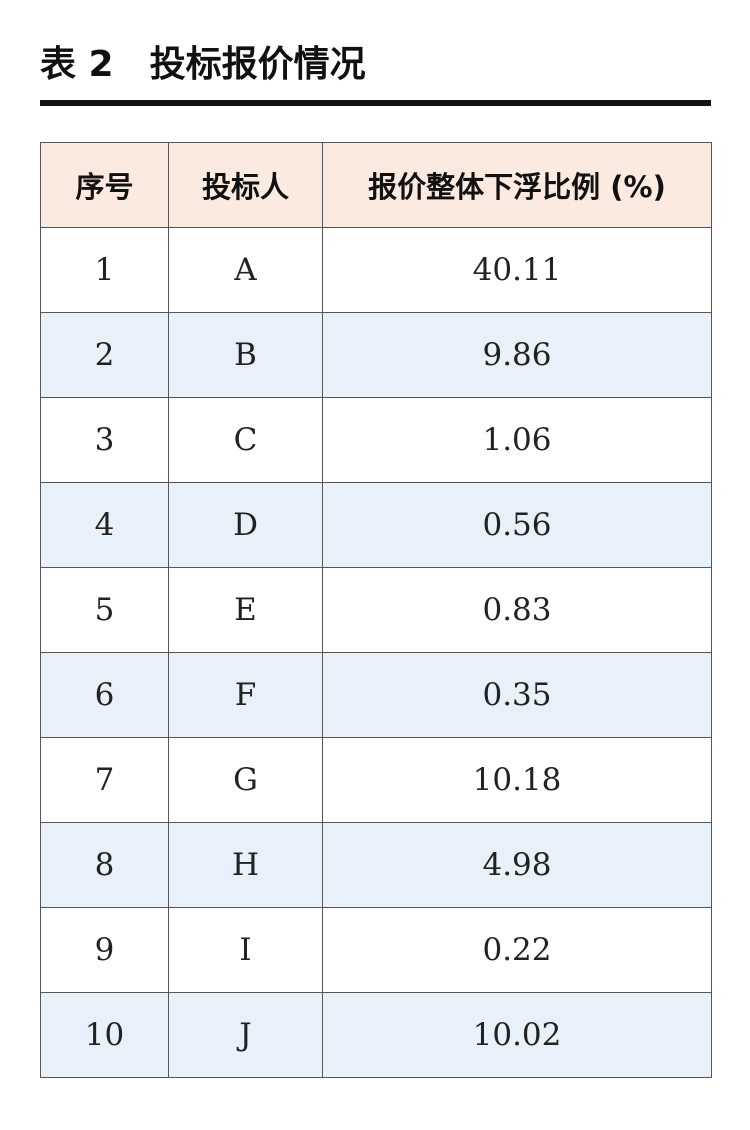  What do you see at coordinates (517, 780) in the screenshot?
I see `cell-discount: 10.18` at bounding box center [517, 780].